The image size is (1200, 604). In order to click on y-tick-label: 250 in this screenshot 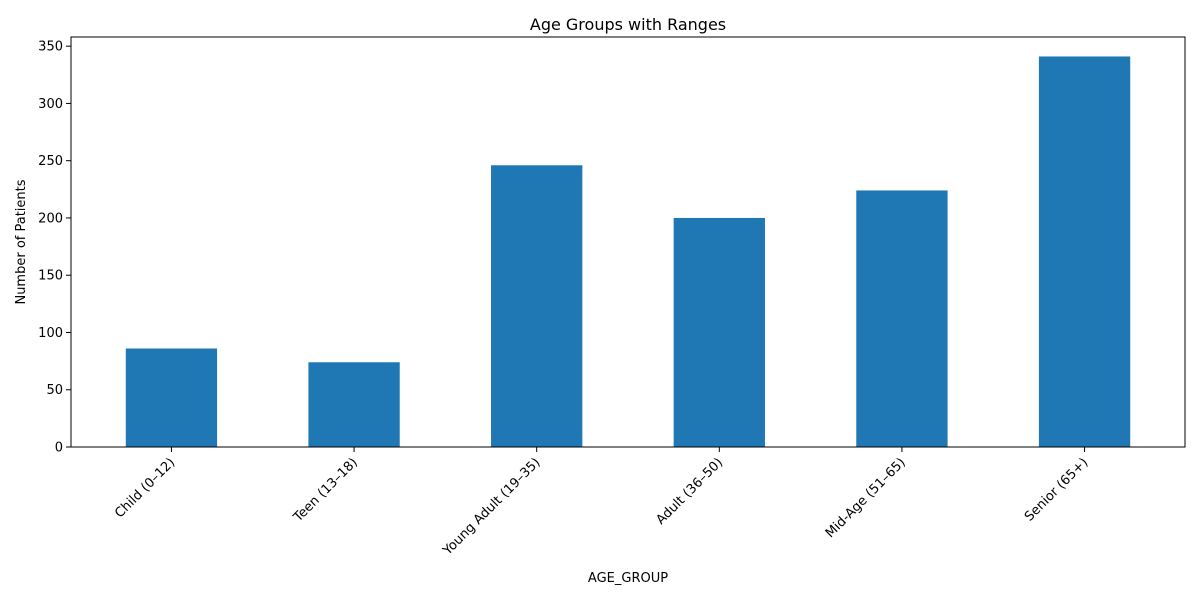, I will do `click(50, 161)`.